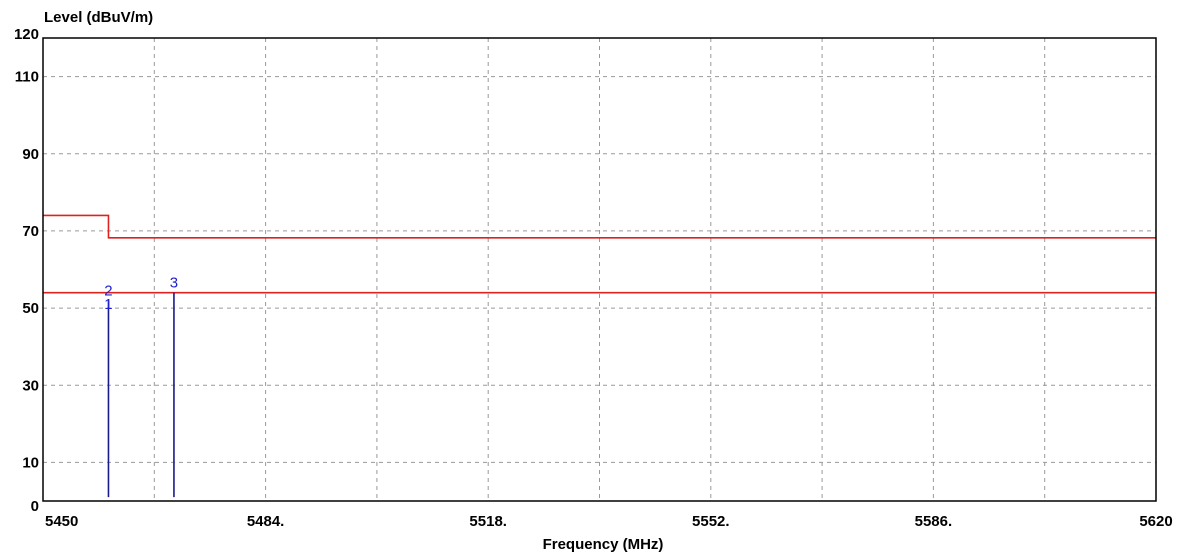  I want to click on x-tick-label: 5552., so click(711, 521).